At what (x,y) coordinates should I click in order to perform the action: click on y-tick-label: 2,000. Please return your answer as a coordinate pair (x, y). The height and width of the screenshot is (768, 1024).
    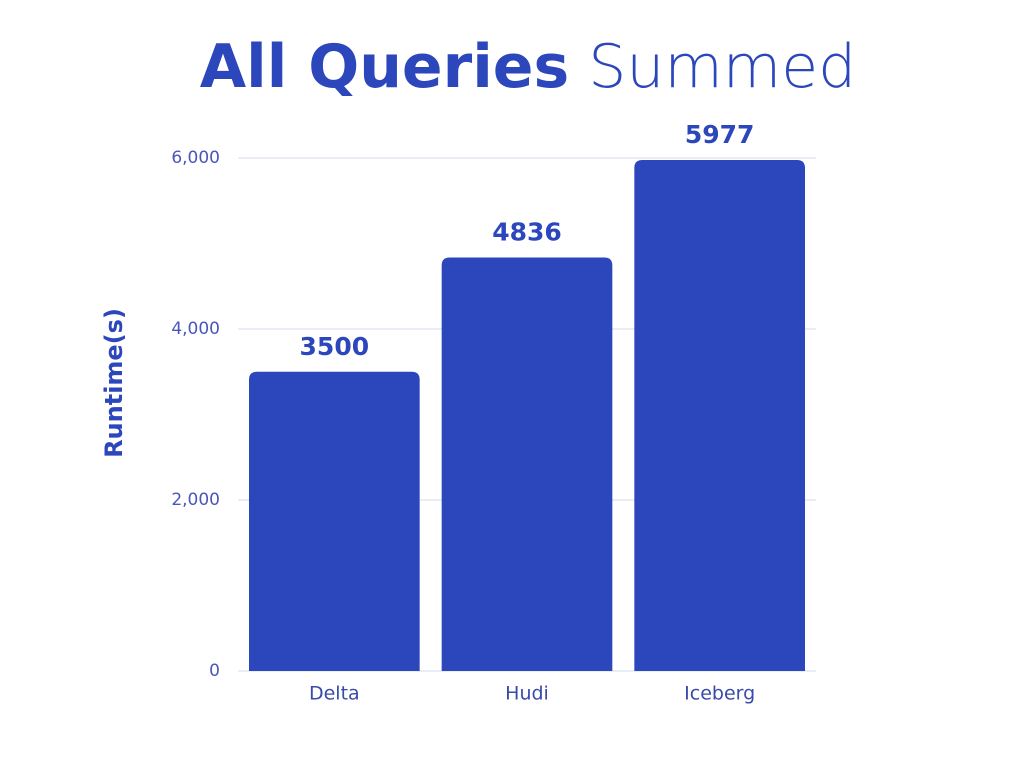
    Looking at the image, I should click on (195, 500).